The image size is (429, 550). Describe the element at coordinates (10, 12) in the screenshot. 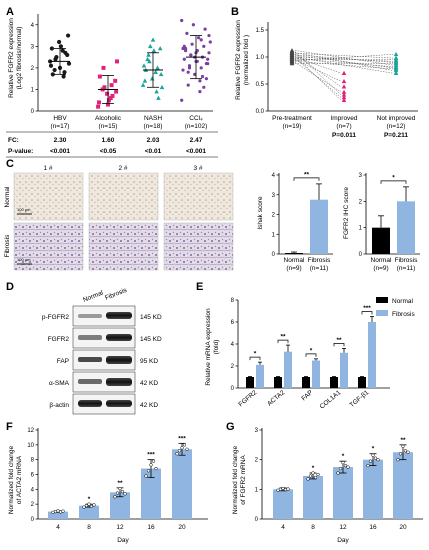

I see `panel-a-label: A` at that location.